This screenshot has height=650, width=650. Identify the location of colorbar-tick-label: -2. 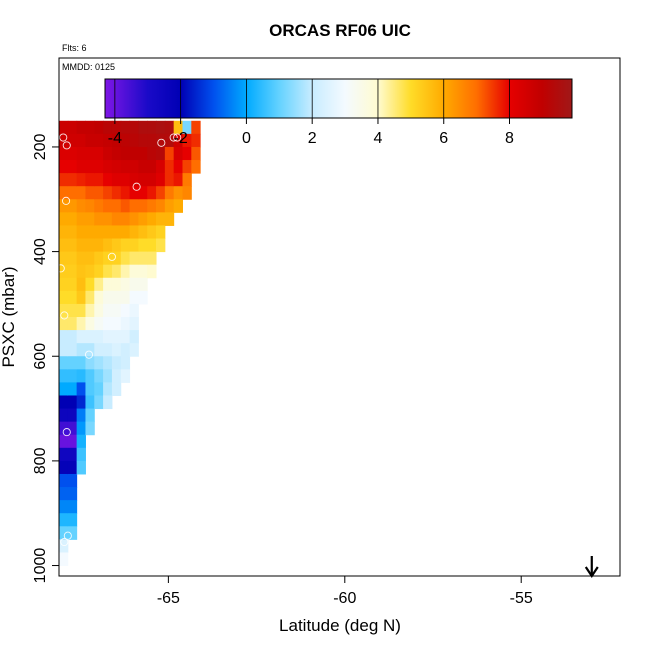
(181, 138).